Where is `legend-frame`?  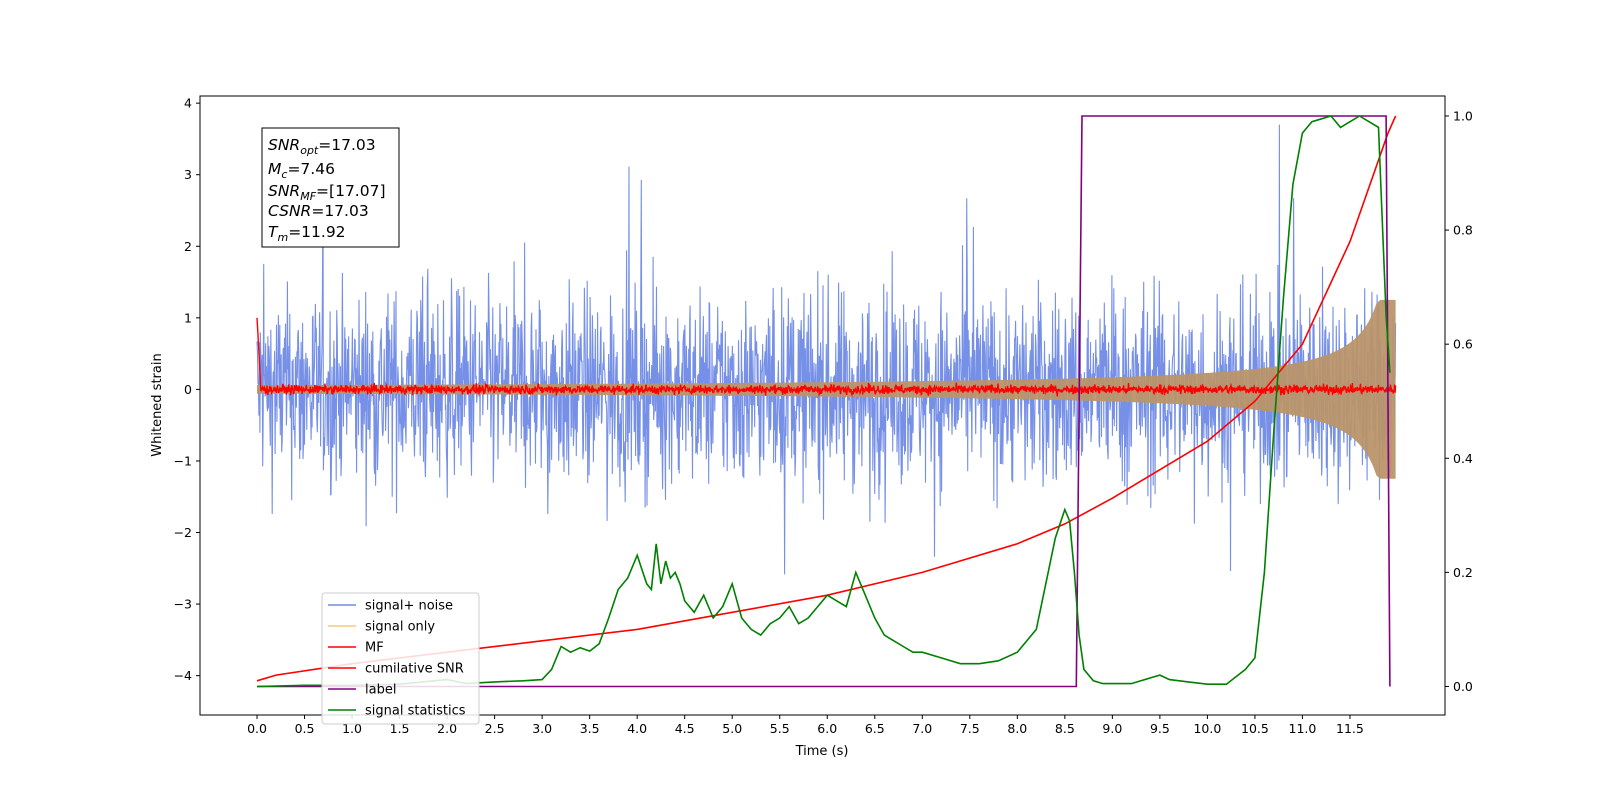
legend-frame is located at coordinates (400, 658).